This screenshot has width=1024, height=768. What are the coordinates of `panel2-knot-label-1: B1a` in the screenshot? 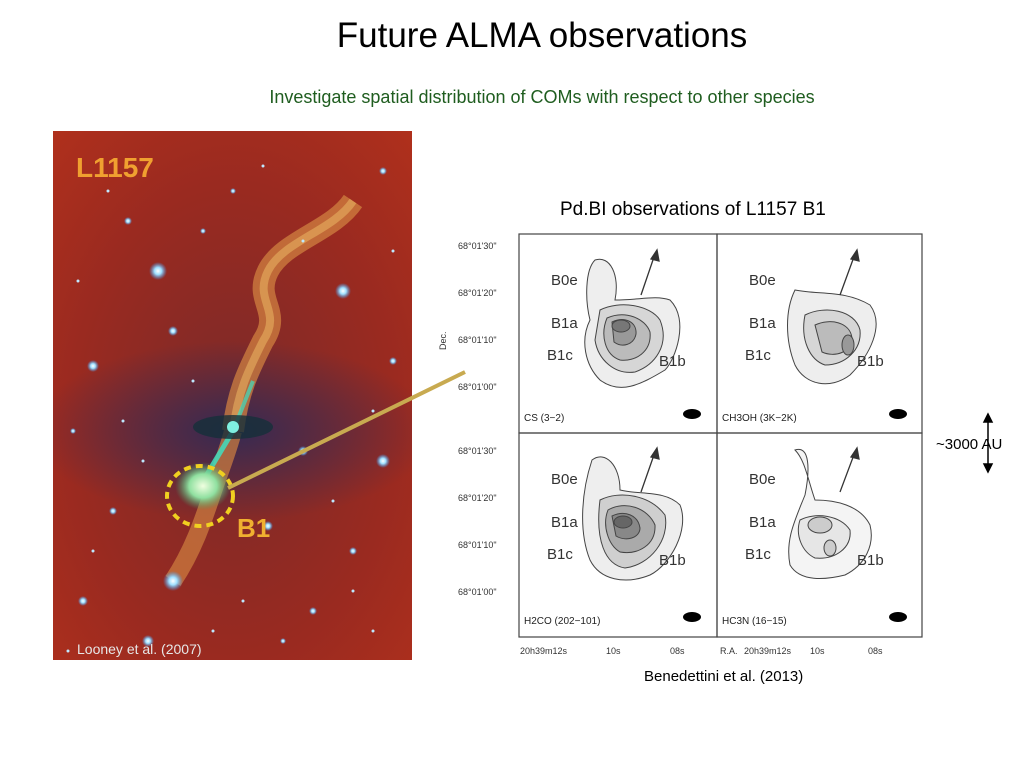 It's located at (564, 522).